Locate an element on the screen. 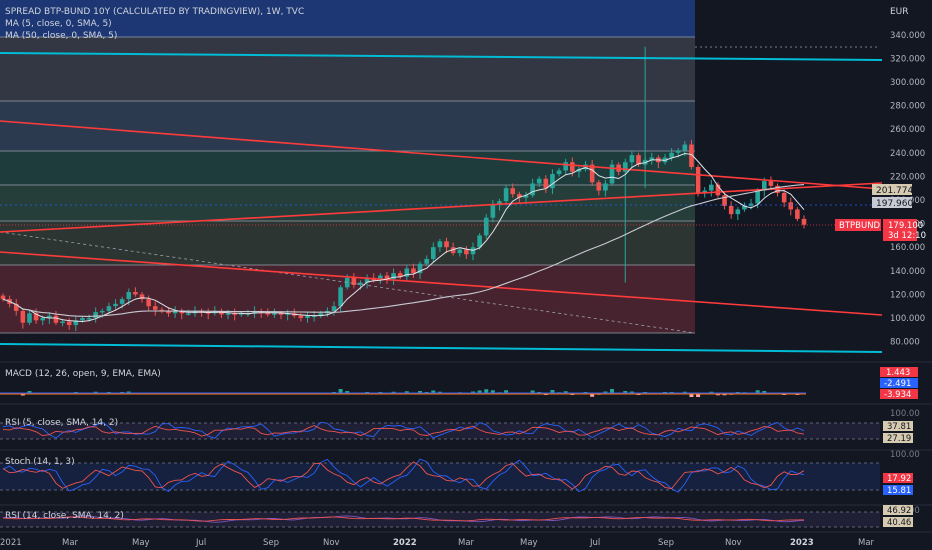 The height and width of the screenshot is (550, 932). price-tick: 80.000 is located at coordinates (905, 343).